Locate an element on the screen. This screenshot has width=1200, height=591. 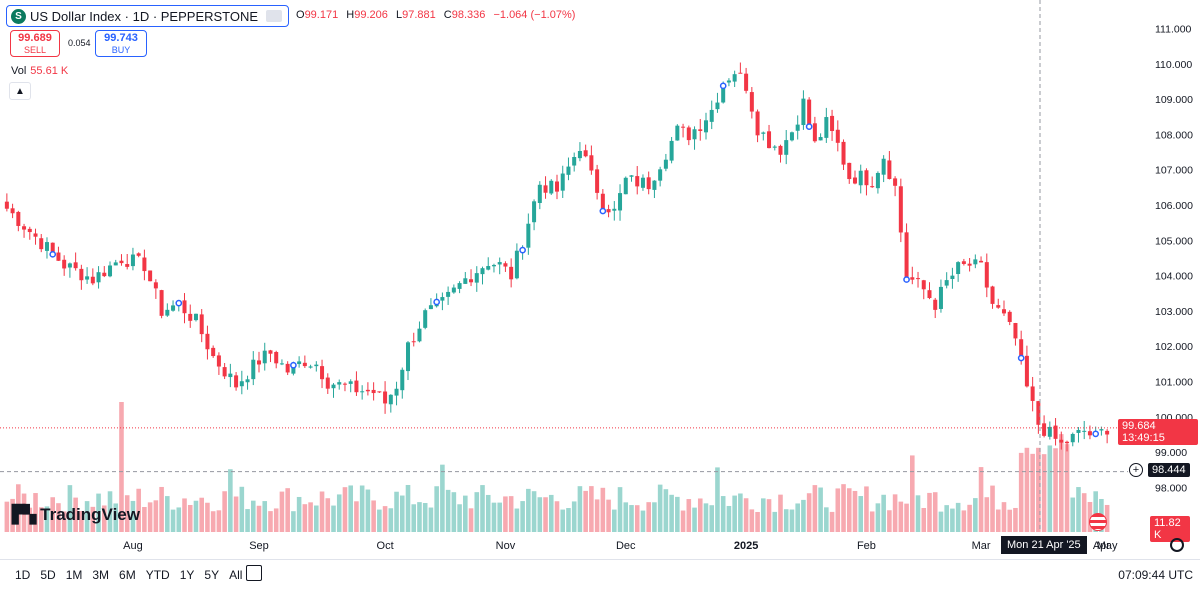
y-tick-label: 111.000 is located at coordinates (1173, 30).